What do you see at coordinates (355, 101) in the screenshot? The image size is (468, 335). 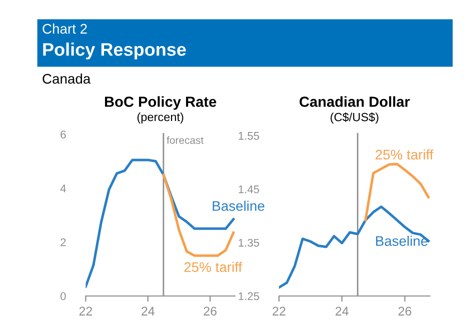 I see `chart-title: Canadian Dollar` at bounding box center [355, 101].